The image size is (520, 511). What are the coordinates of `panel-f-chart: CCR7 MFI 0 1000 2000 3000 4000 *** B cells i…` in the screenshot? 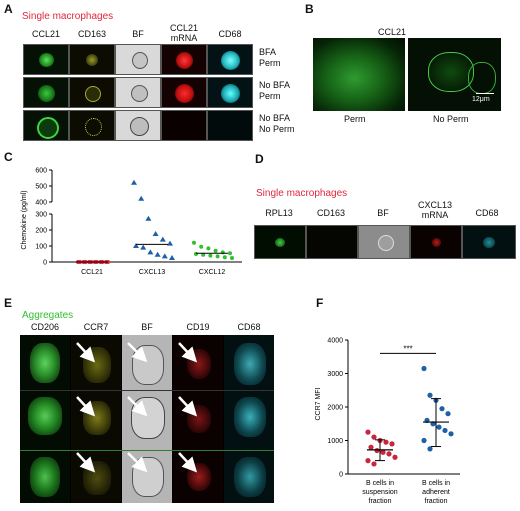 It's located at (387, 421).